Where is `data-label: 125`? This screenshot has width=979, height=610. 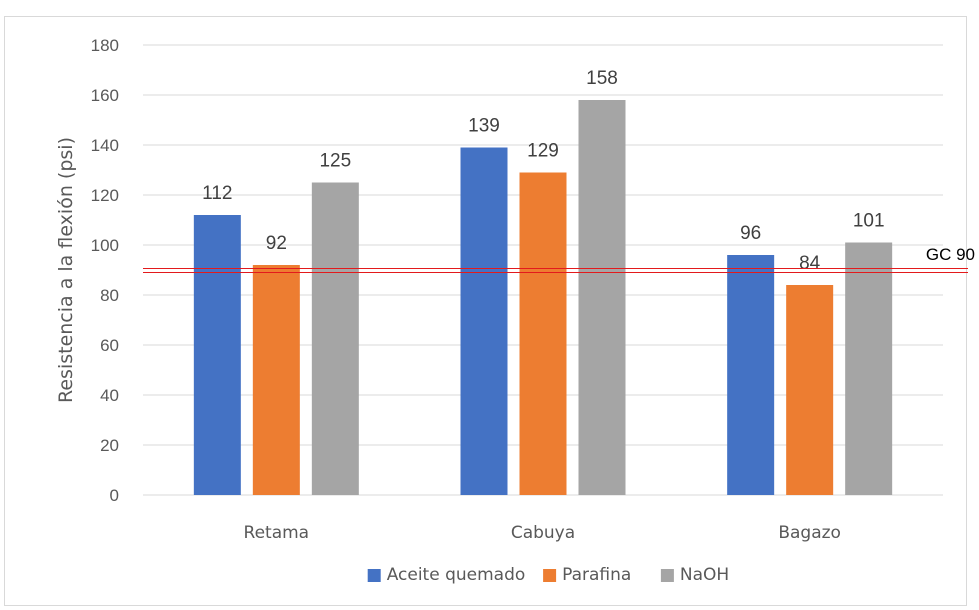
data-label: 125 is located at coordinates (335, 161).